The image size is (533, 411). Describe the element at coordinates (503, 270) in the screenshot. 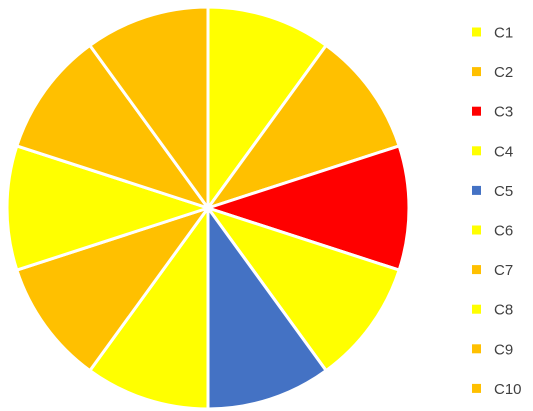

I see `legend-label-c7: C7` at that location.